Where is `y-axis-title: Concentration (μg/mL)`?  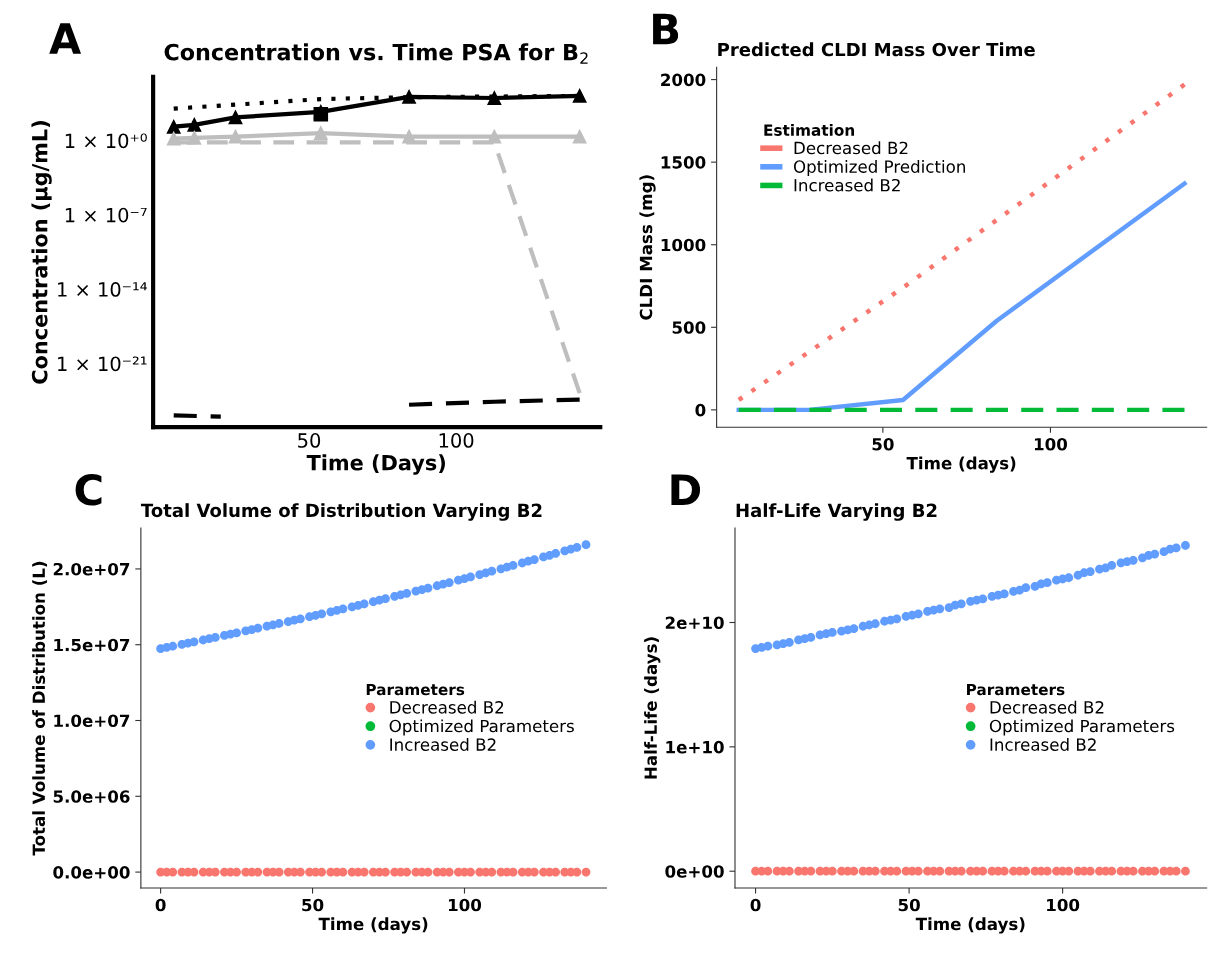 y-axis-title: Concentration (μg/mL) is located at coordinates (41, 252).